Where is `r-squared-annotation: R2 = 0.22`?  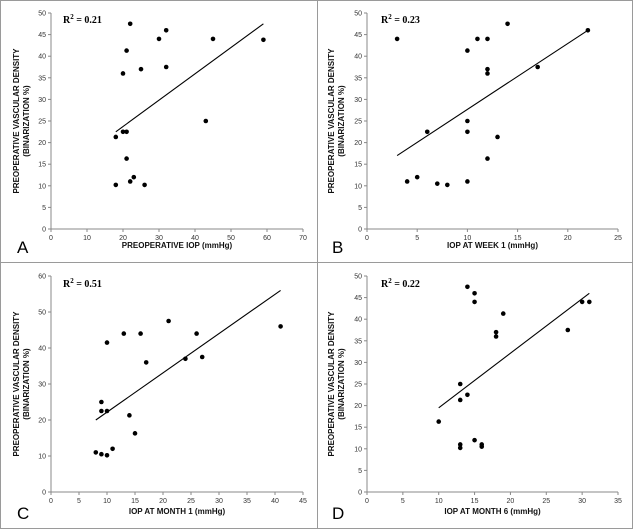 r-squared-annotation: R2 = 0.22 is located at coordinates (400, 283).